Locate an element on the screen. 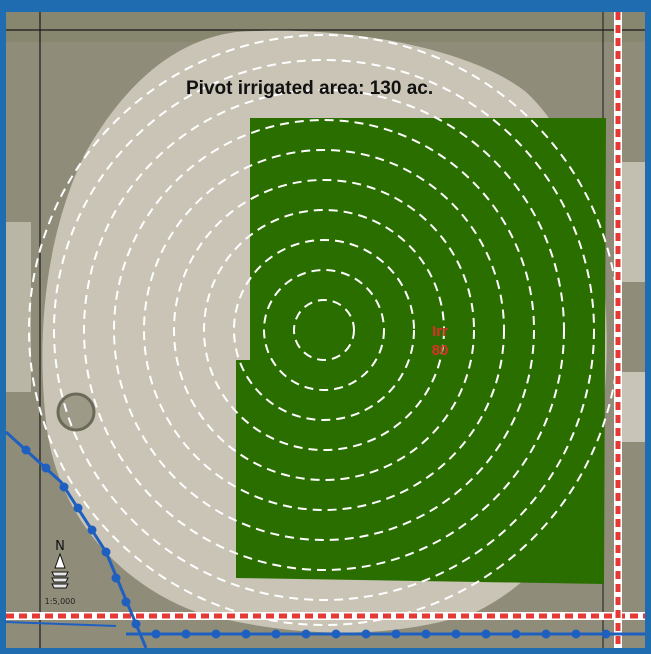  map-title: Pivot irrigated area: 130 ac. is located at coordinates (310, 88).